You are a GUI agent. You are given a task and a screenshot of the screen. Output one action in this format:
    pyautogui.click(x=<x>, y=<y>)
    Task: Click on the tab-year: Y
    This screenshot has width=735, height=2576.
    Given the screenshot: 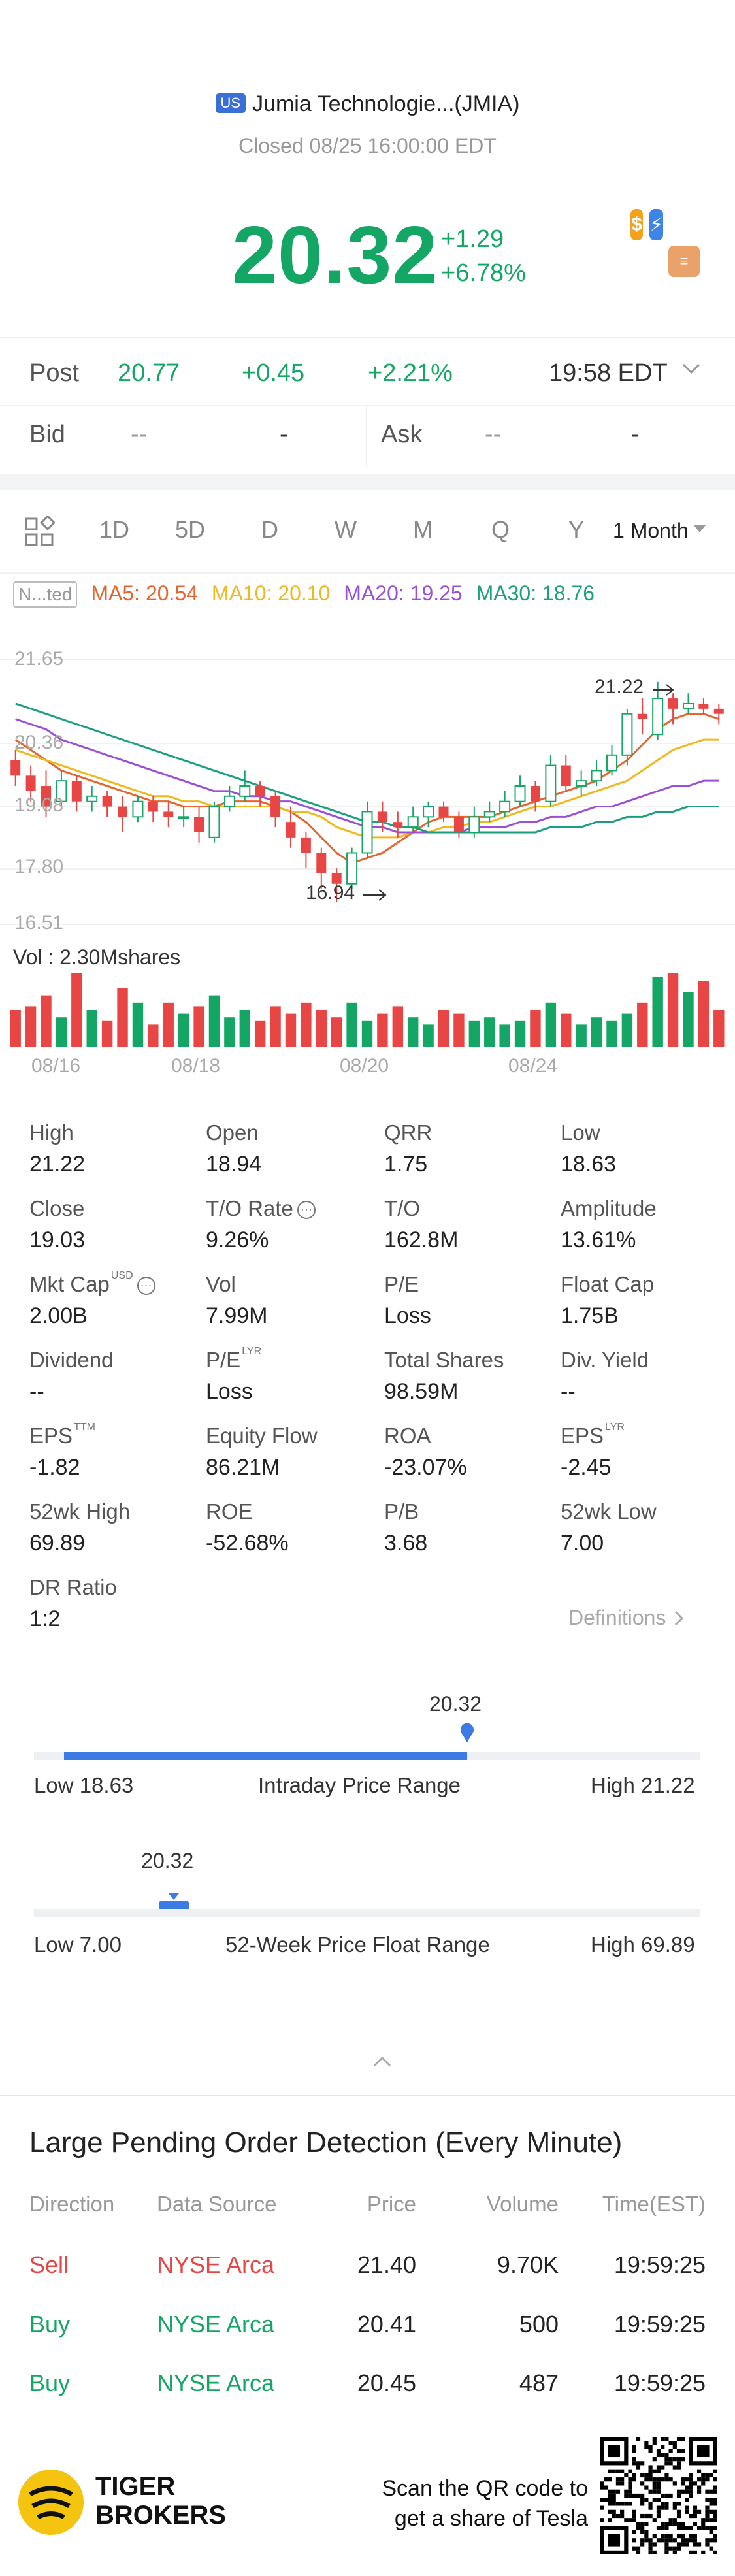 What is the action you would take?
    pyautogui.click(x=576, y=529)
    